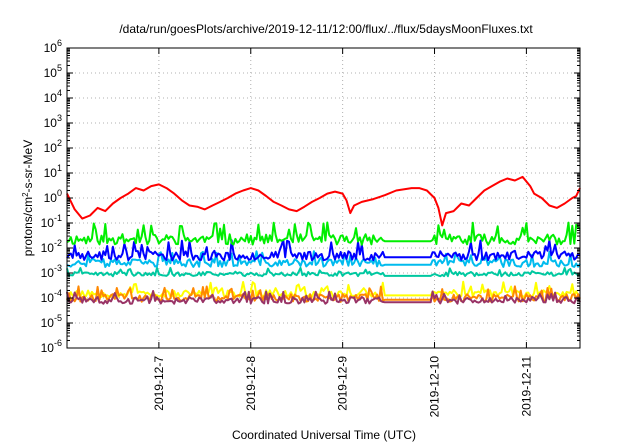  I want to click on y-tick-label: 10⁻², so click(51, 246).